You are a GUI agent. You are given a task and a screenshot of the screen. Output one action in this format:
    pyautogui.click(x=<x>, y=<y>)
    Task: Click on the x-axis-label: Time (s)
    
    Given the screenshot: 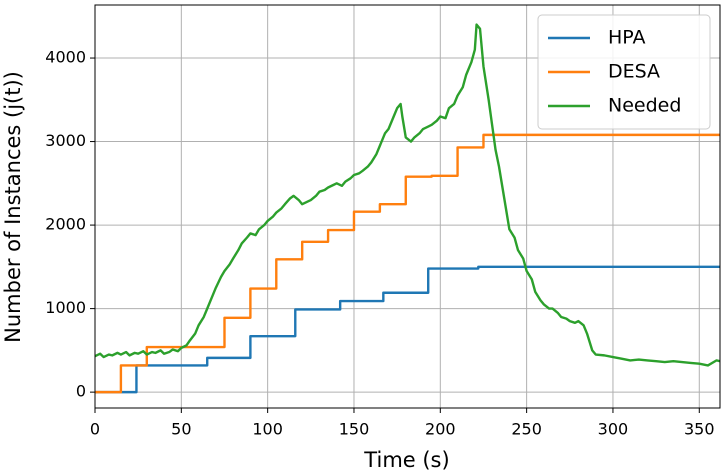 What is the action you would take?
    pyautogui.click(x=406, y=460)
    